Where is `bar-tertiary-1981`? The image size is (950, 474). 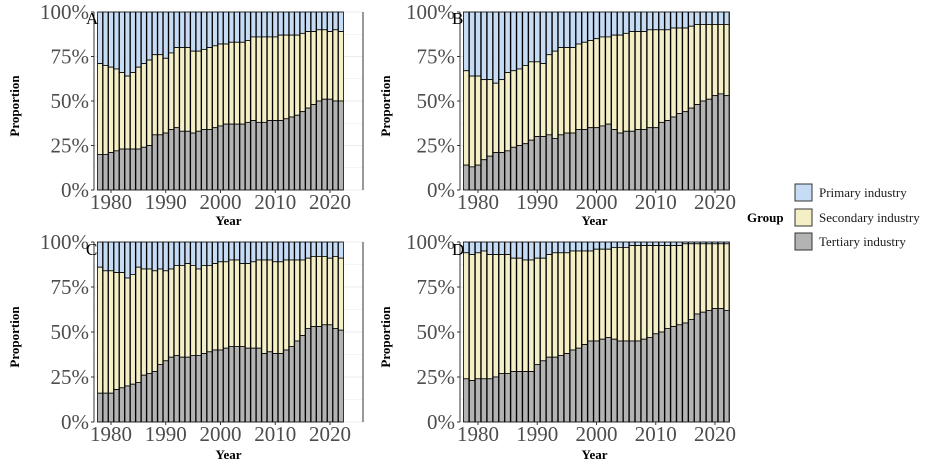
bar-tertiary-1981 is located at coordinates (116, 170).